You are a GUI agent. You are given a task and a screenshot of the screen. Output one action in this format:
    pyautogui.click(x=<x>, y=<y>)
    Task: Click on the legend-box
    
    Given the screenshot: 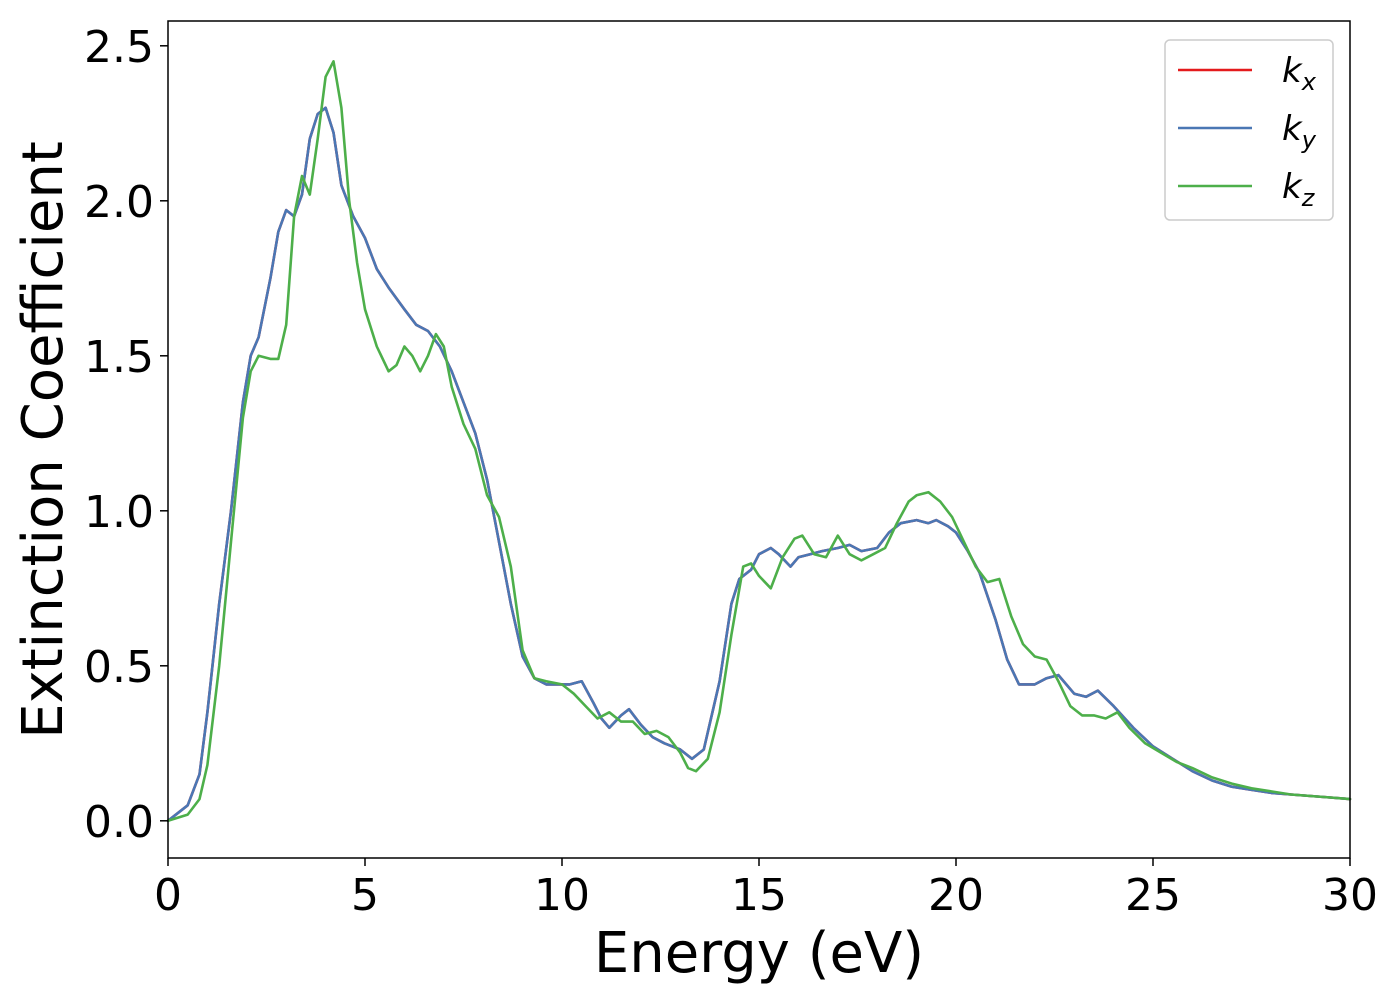 What is the action you would take?
    pyautogui.click(x=1249, y=130)
    